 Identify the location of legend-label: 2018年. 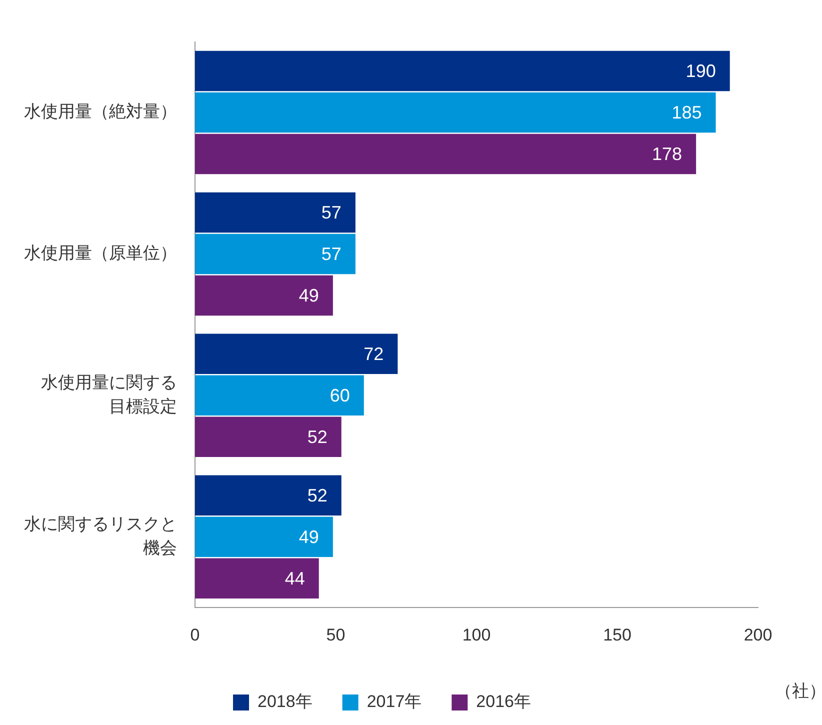
(285, 702).